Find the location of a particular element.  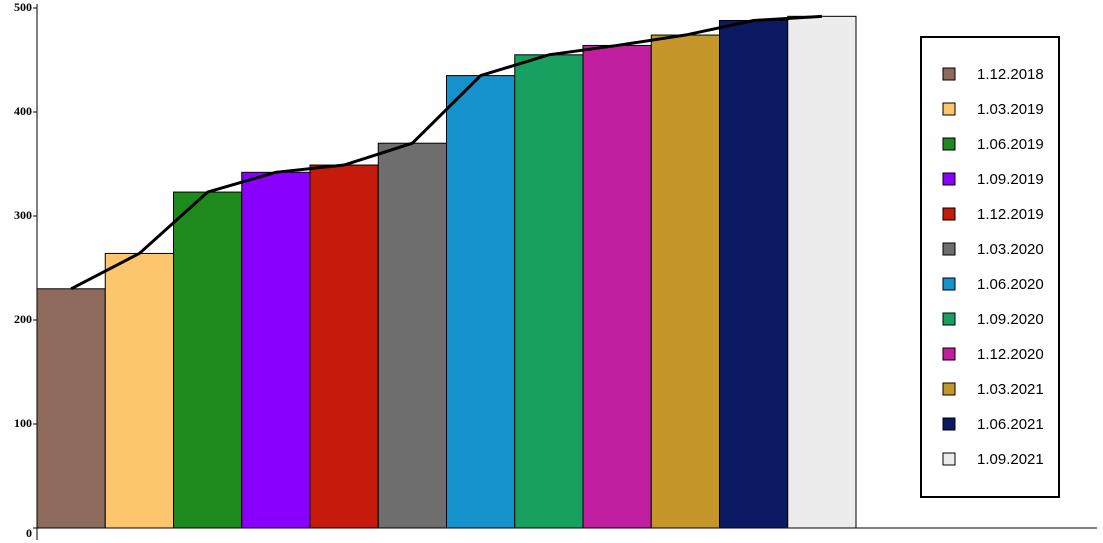

y-tick-label: 500 is located at coordinates (23, 7).